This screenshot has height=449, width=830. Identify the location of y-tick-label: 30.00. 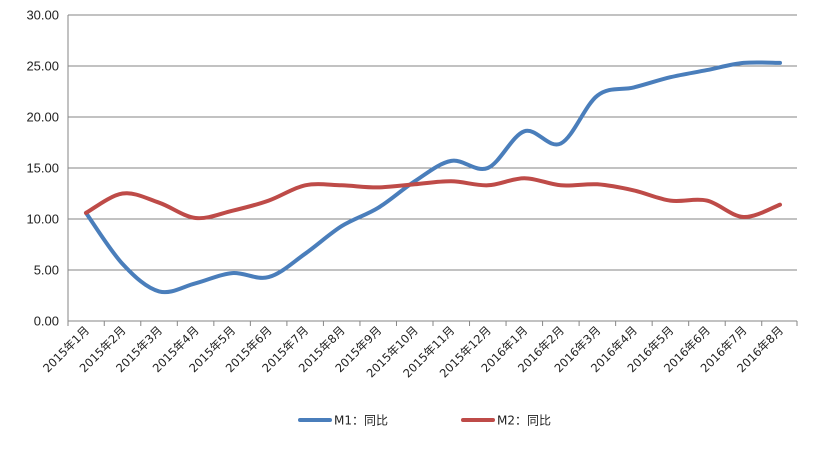
(42, 15).